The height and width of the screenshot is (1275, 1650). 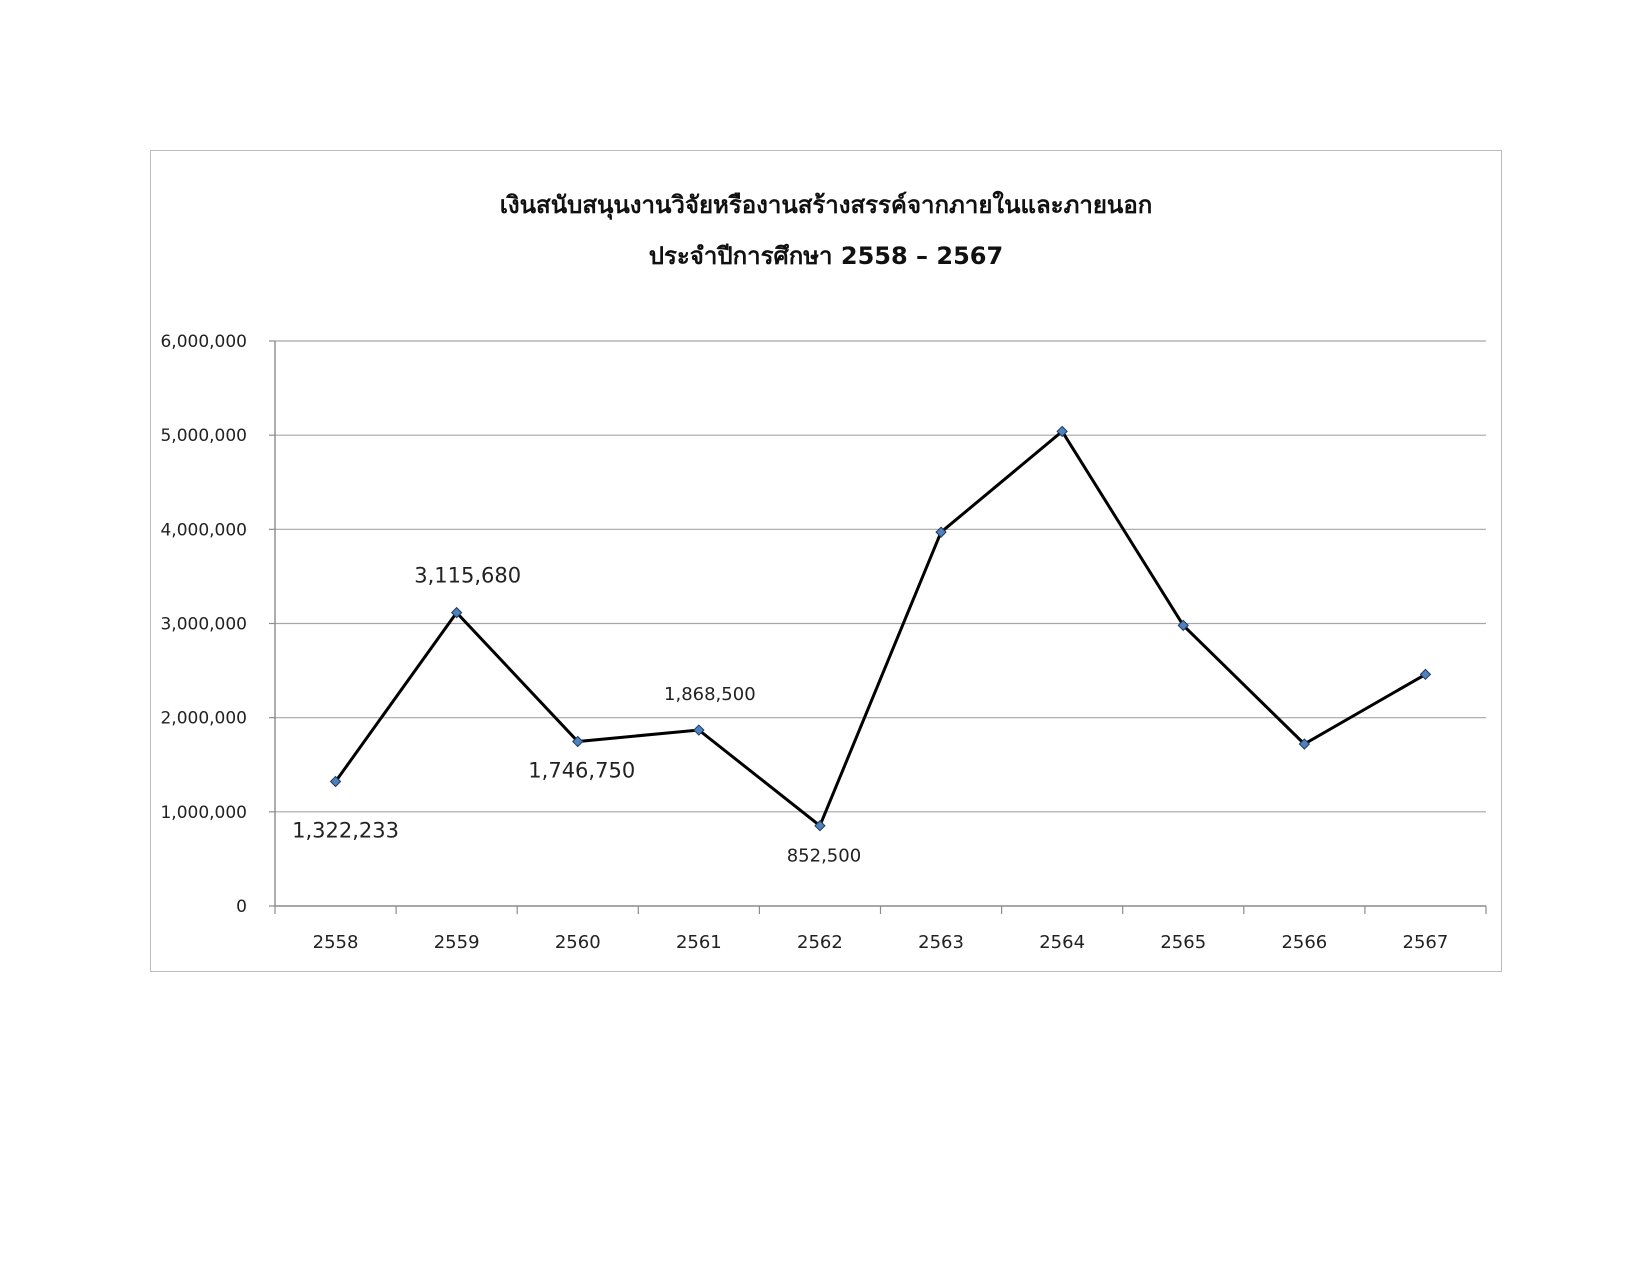 I want to click on x-tick-label: 2562, so click(x=820, y=942).